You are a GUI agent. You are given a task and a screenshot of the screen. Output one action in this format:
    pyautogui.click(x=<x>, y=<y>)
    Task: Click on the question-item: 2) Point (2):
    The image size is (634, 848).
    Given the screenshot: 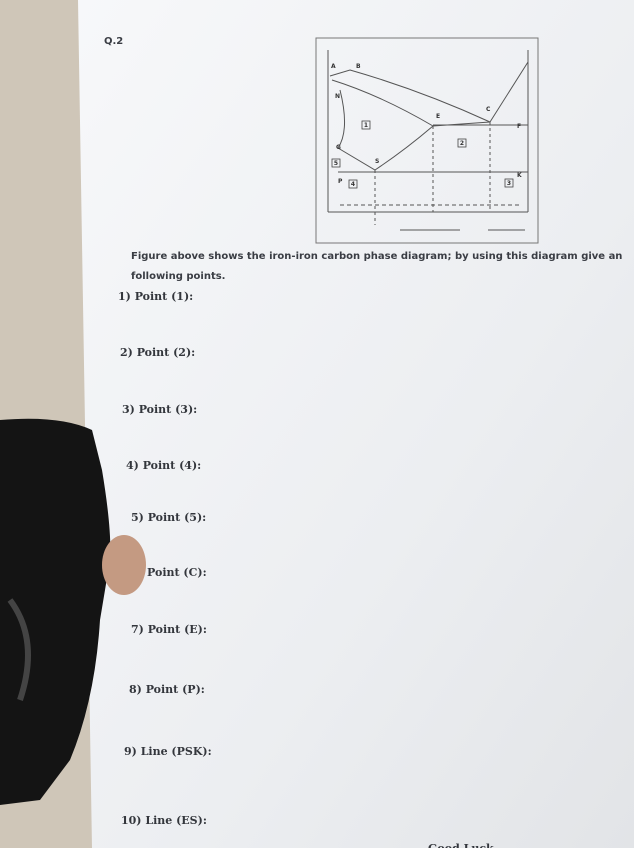 What is the action you would take?
    pyautogui.click(x=157, y=352)
    